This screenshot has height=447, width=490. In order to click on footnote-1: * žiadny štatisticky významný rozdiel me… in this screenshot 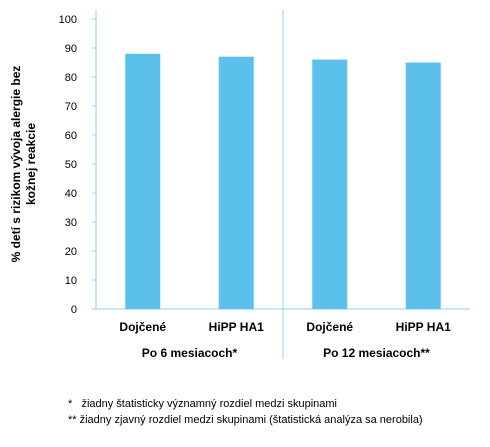, I will do `click(202, 404)`.